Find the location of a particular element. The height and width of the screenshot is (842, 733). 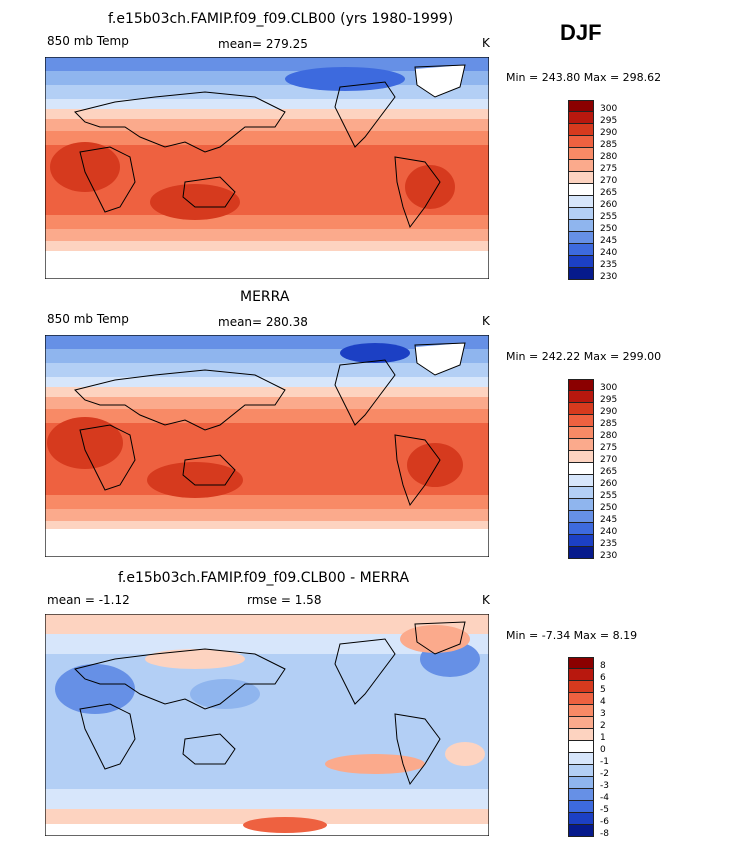

panel-1-minmax: Min = 243.80 Max = 298.62 is located at coordinates (584, 77).